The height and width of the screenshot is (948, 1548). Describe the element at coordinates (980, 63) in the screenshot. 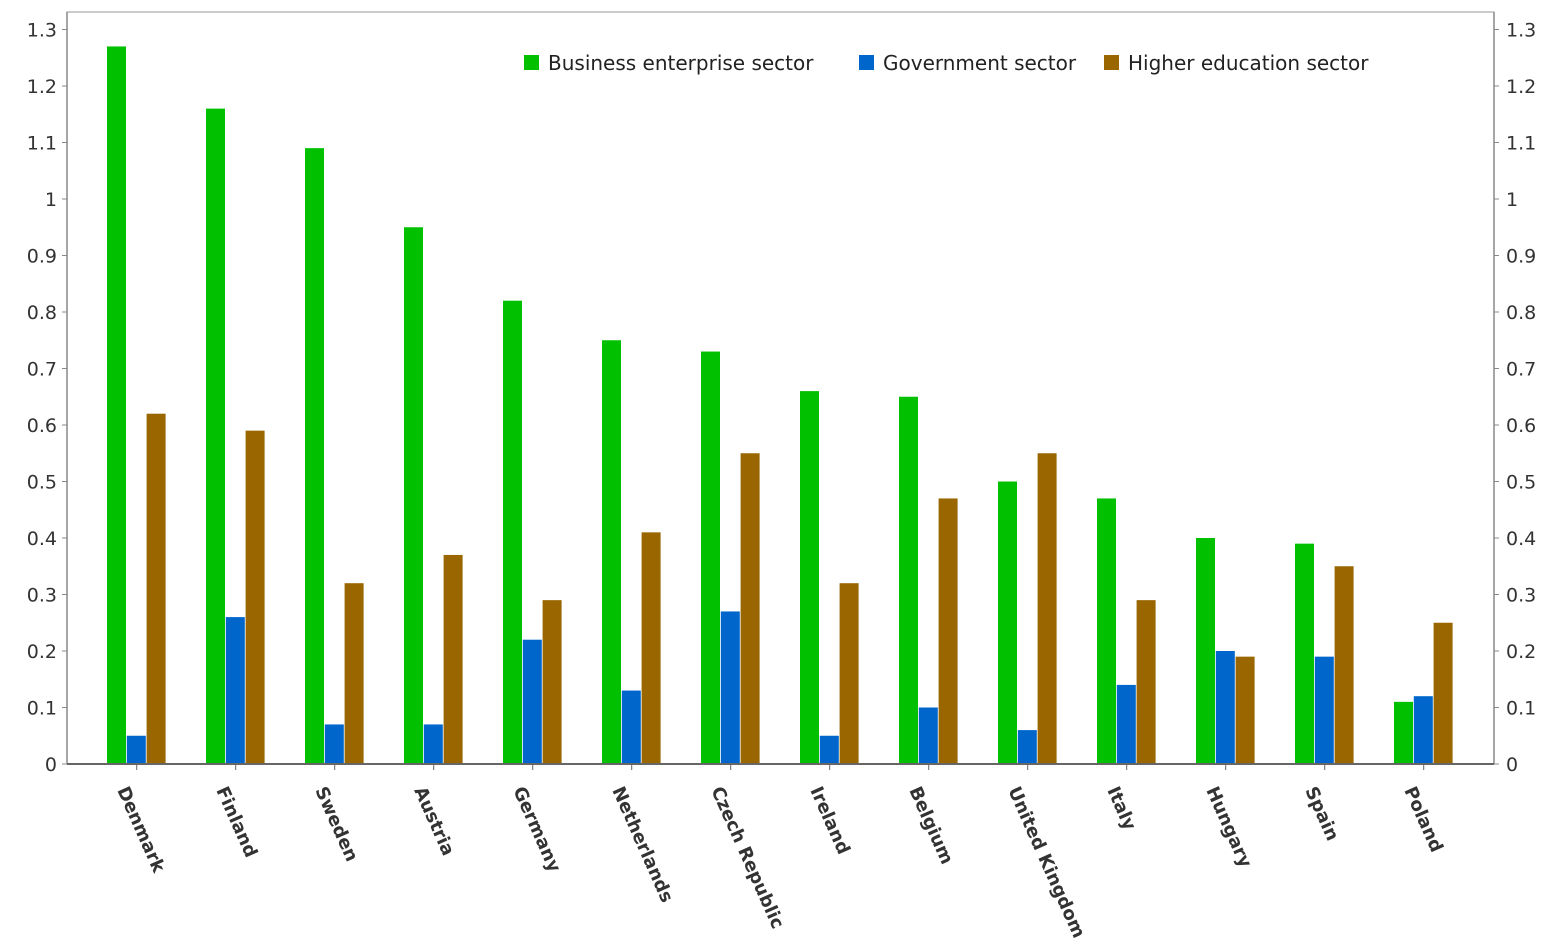

I see `legend-label: Government sector` at that location.